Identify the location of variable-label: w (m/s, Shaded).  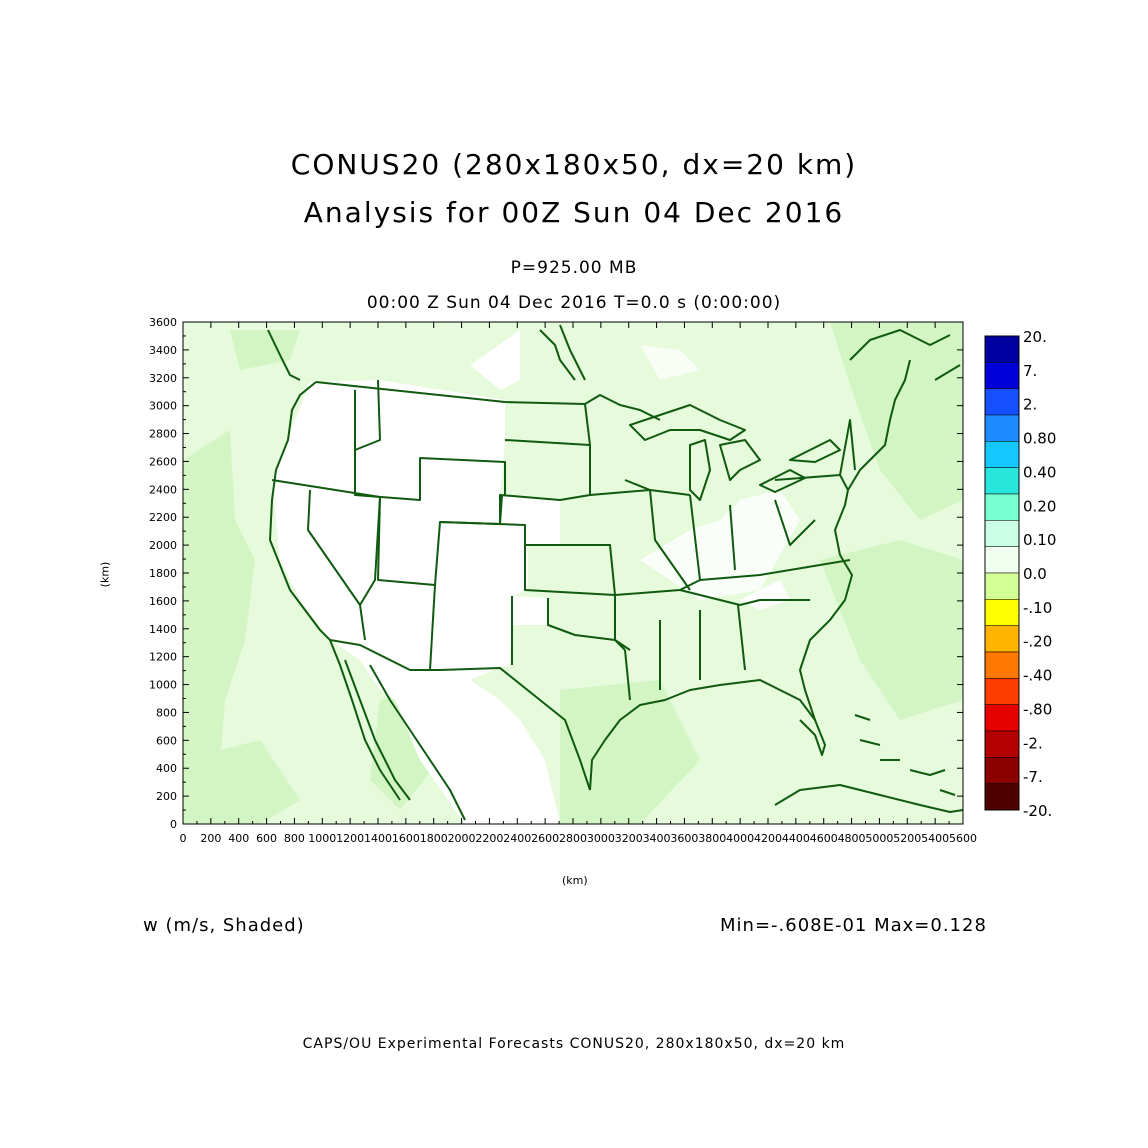
(224, 925).